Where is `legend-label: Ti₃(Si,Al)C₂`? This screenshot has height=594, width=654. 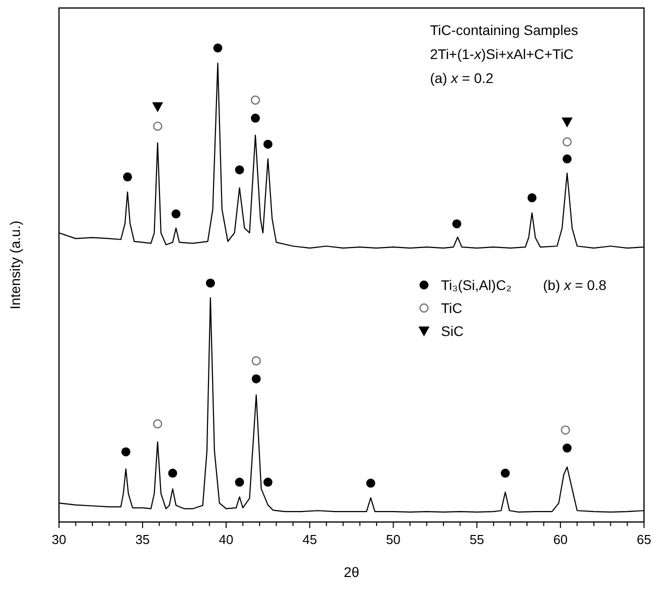 legend-label: Ti₃(Si,Al)C₂ is located at coordinates (476, 285).